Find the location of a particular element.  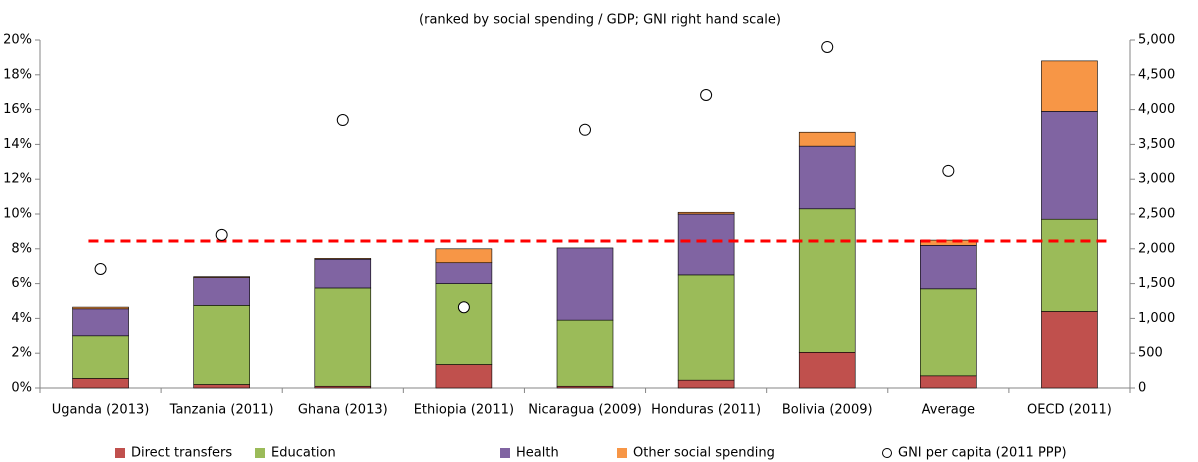

legend-label: GNI per capita (2011 PPP) is located at coordinates (982, 453).